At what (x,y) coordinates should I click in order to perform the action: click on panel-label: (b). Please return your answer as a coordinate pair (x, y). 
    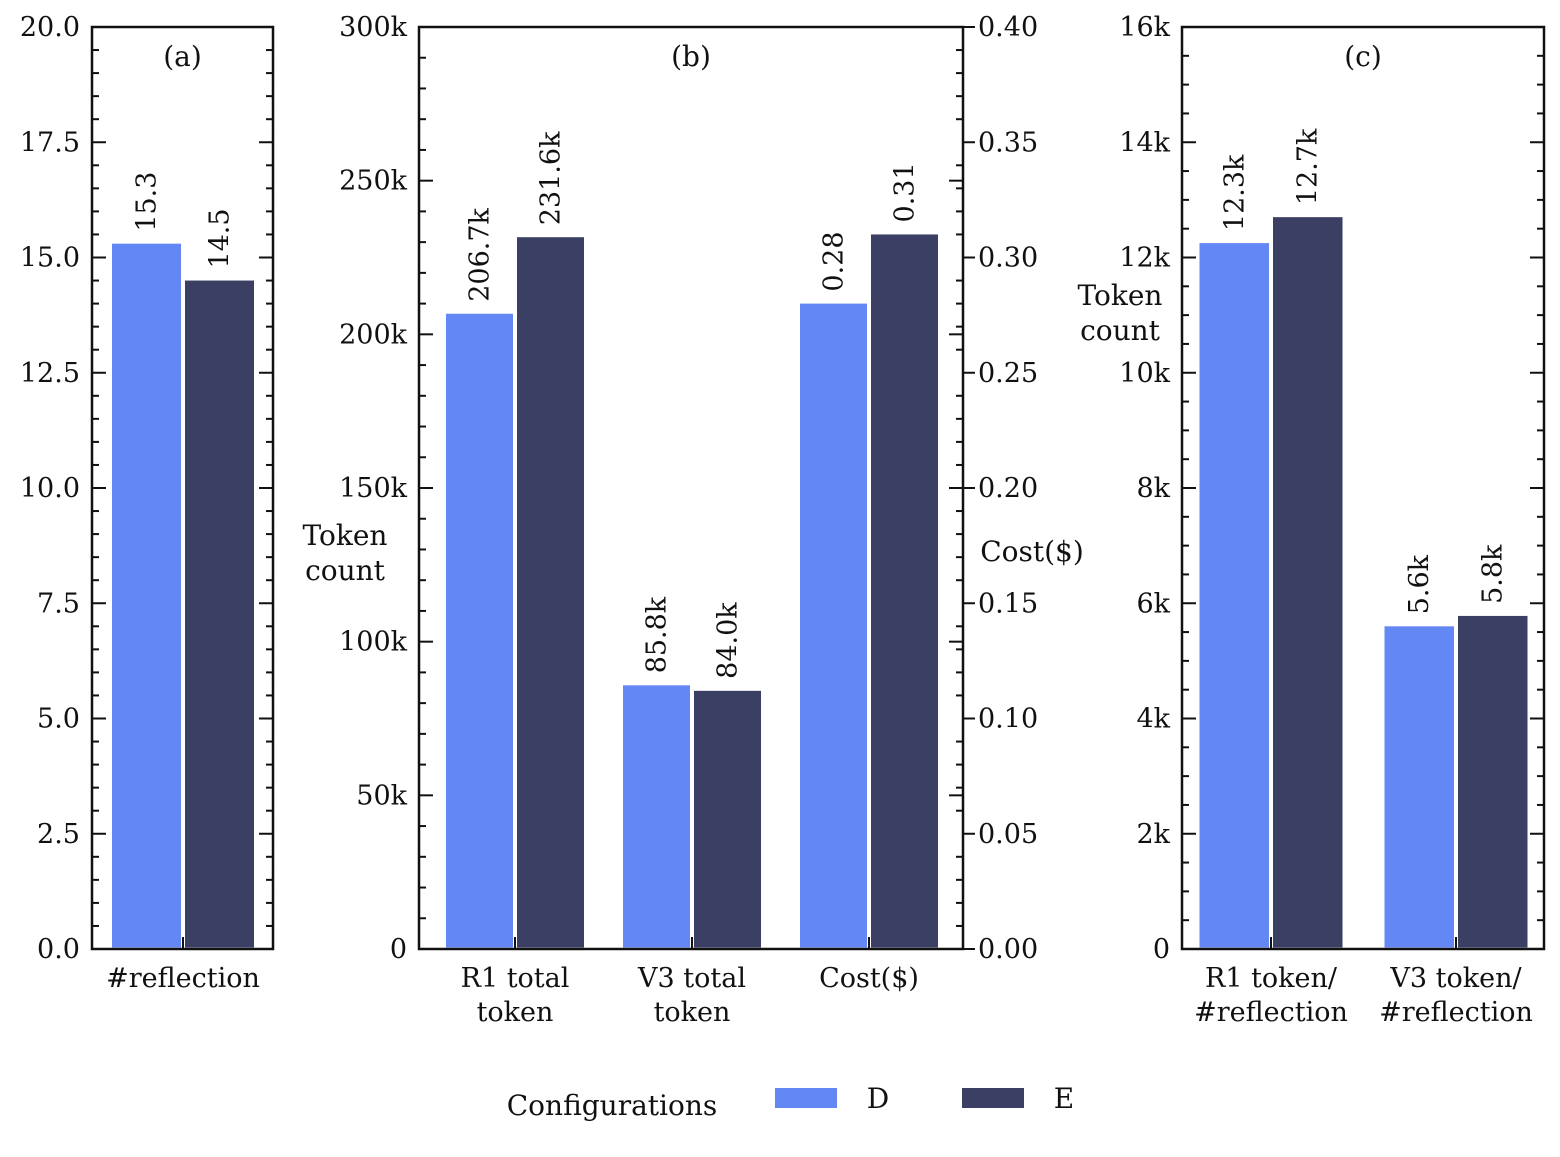
    Looking at the image, I should click on (691, 56).